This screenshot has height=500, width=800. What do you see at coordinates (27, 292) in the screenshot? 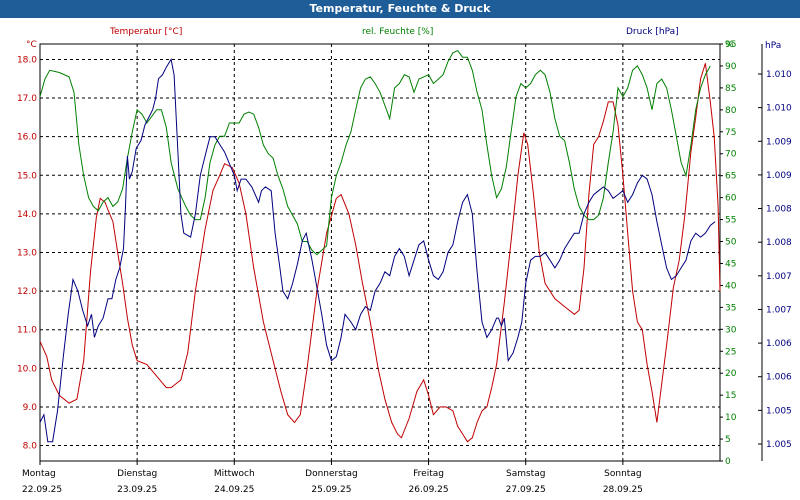
I see `temperature-tick-label: 12.0` at bounding box center [27, 292].